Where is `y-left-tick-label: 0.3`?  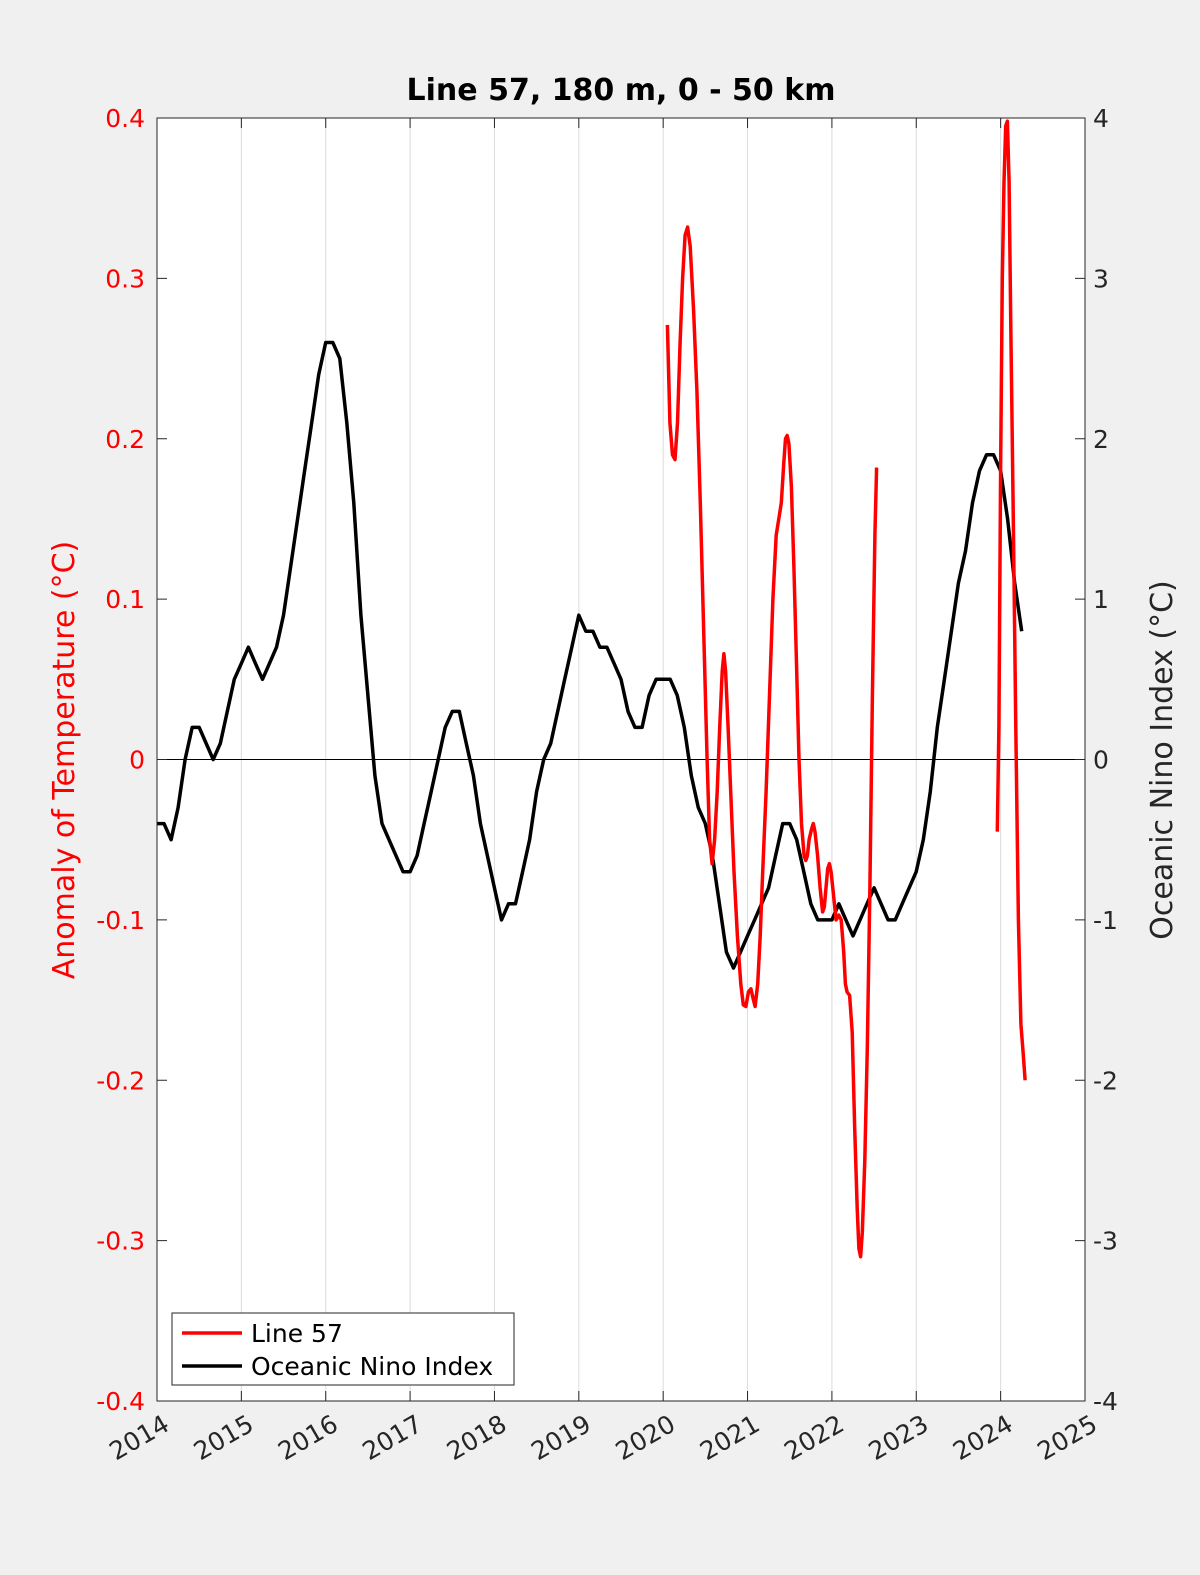 y-left-tick-label: 0.3 is located at coordinates (125, 278).